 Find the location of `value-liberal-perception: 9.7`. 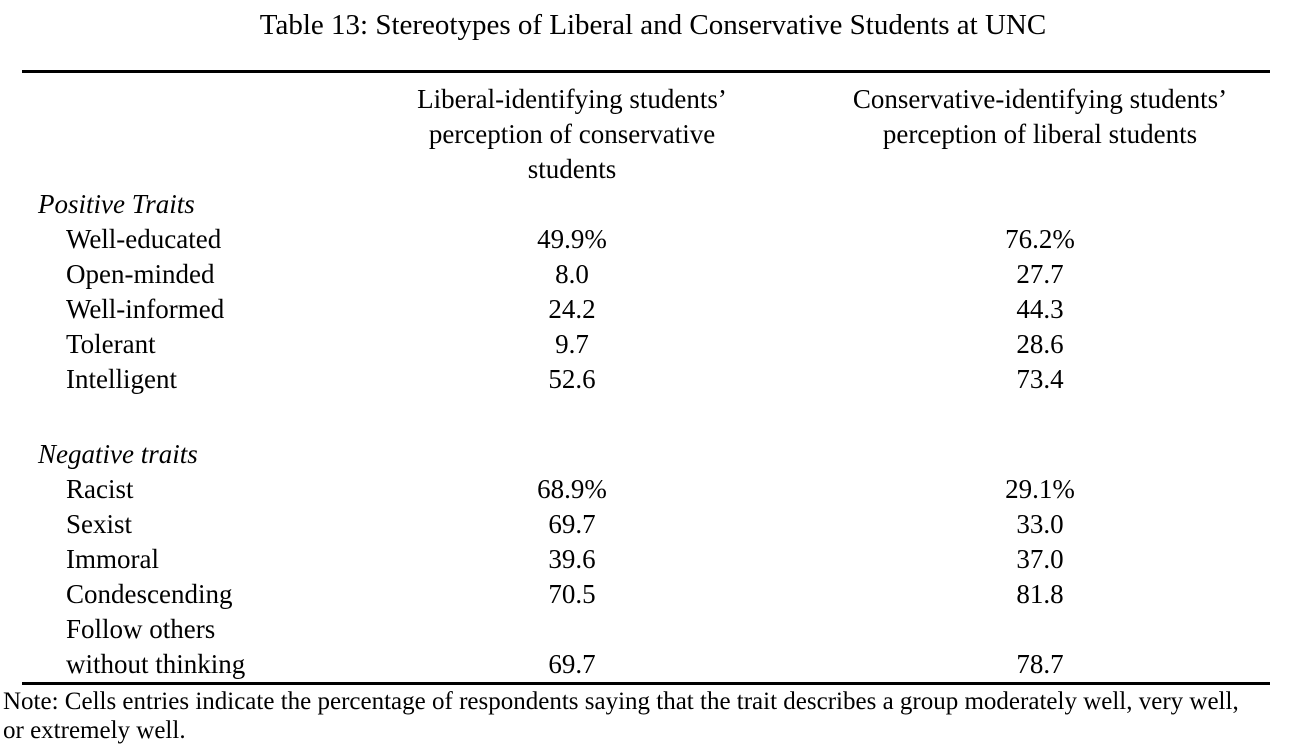

value-liberal-perception: 9.7 is located at coordinates (572, 344).